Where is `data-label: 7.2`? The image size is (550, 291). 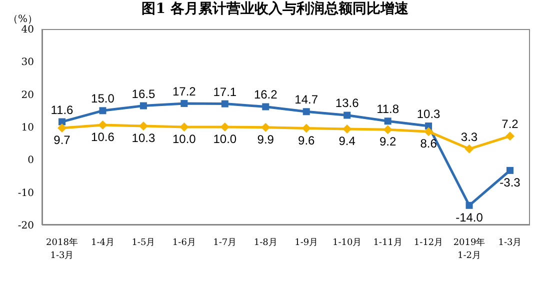
data-label: 7.2 is located at coordinates (510, 124).